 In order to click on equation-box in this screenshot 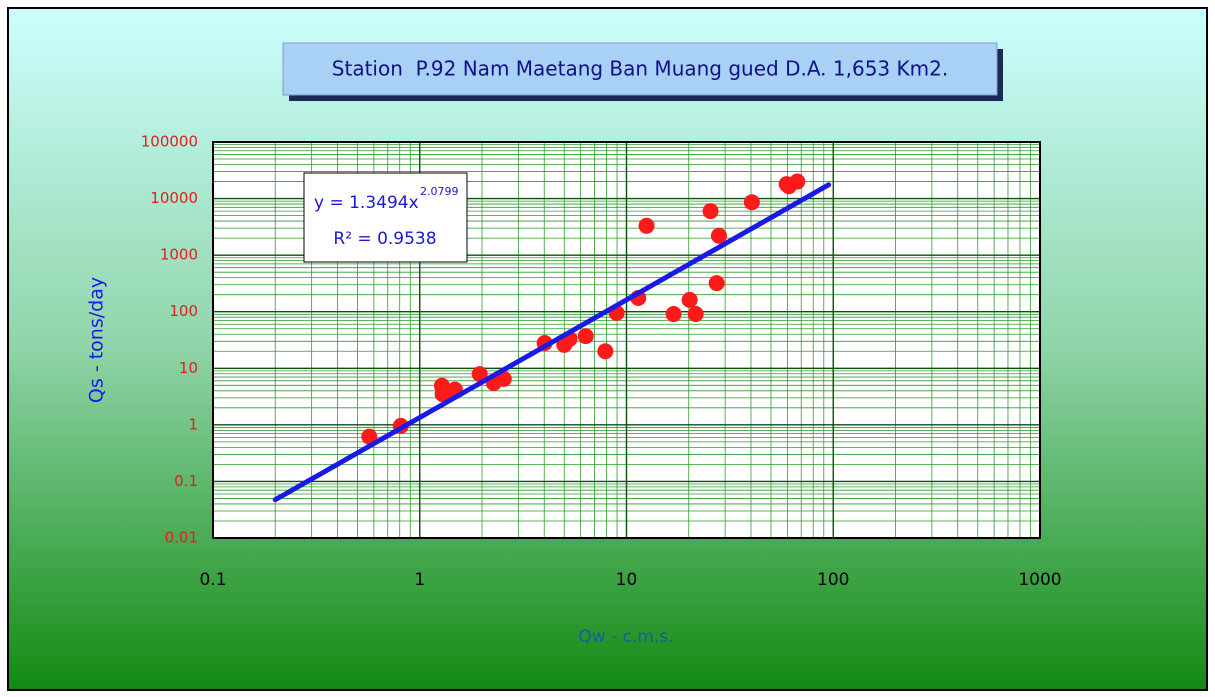, I will do `click(385, 217)`.